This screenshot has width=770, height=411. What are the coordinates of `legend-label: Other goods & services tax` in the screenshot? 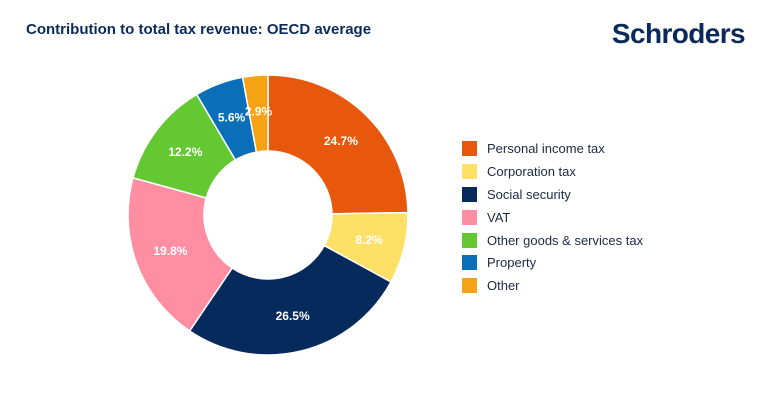 It's located at (565, 240).